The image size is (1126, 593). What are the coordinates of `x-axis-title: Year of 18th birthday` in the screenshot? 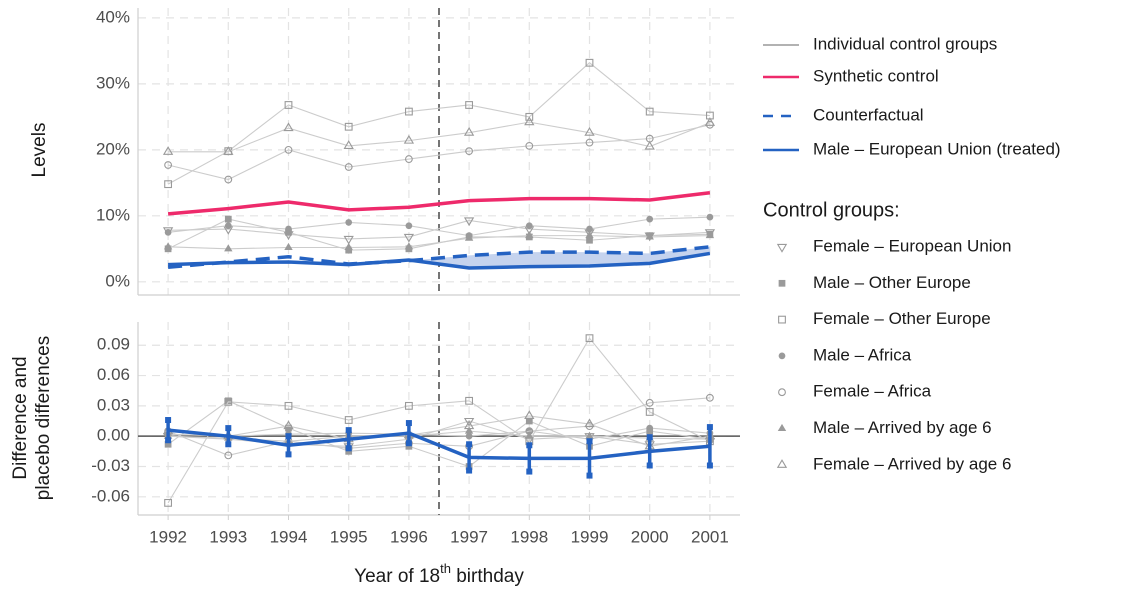 It's located at (439, 574).